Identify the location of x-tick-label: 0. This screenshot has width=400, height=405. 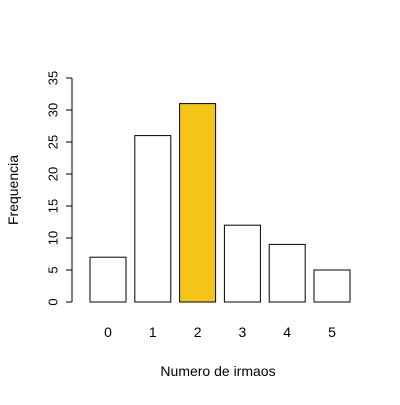
(108, 332).